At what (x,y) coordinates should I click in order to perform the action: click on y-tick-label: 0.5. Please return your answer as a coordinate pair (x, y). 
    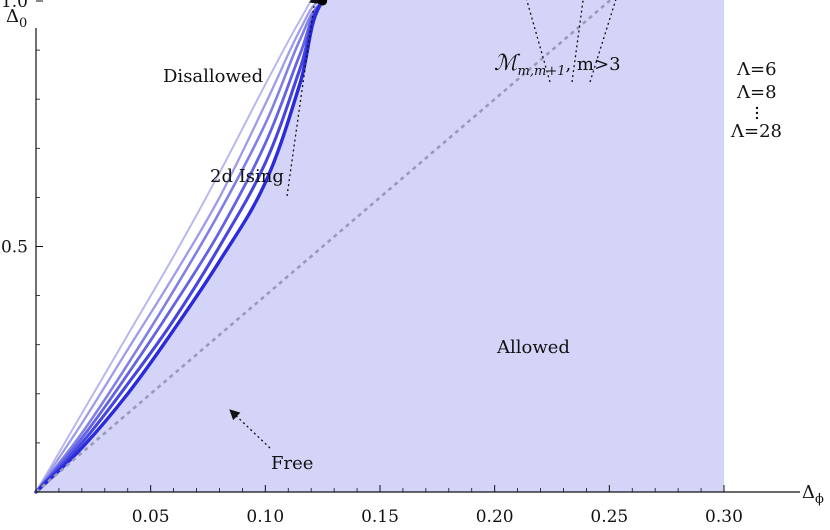
    Looking at the image, I should click on (14, 248).